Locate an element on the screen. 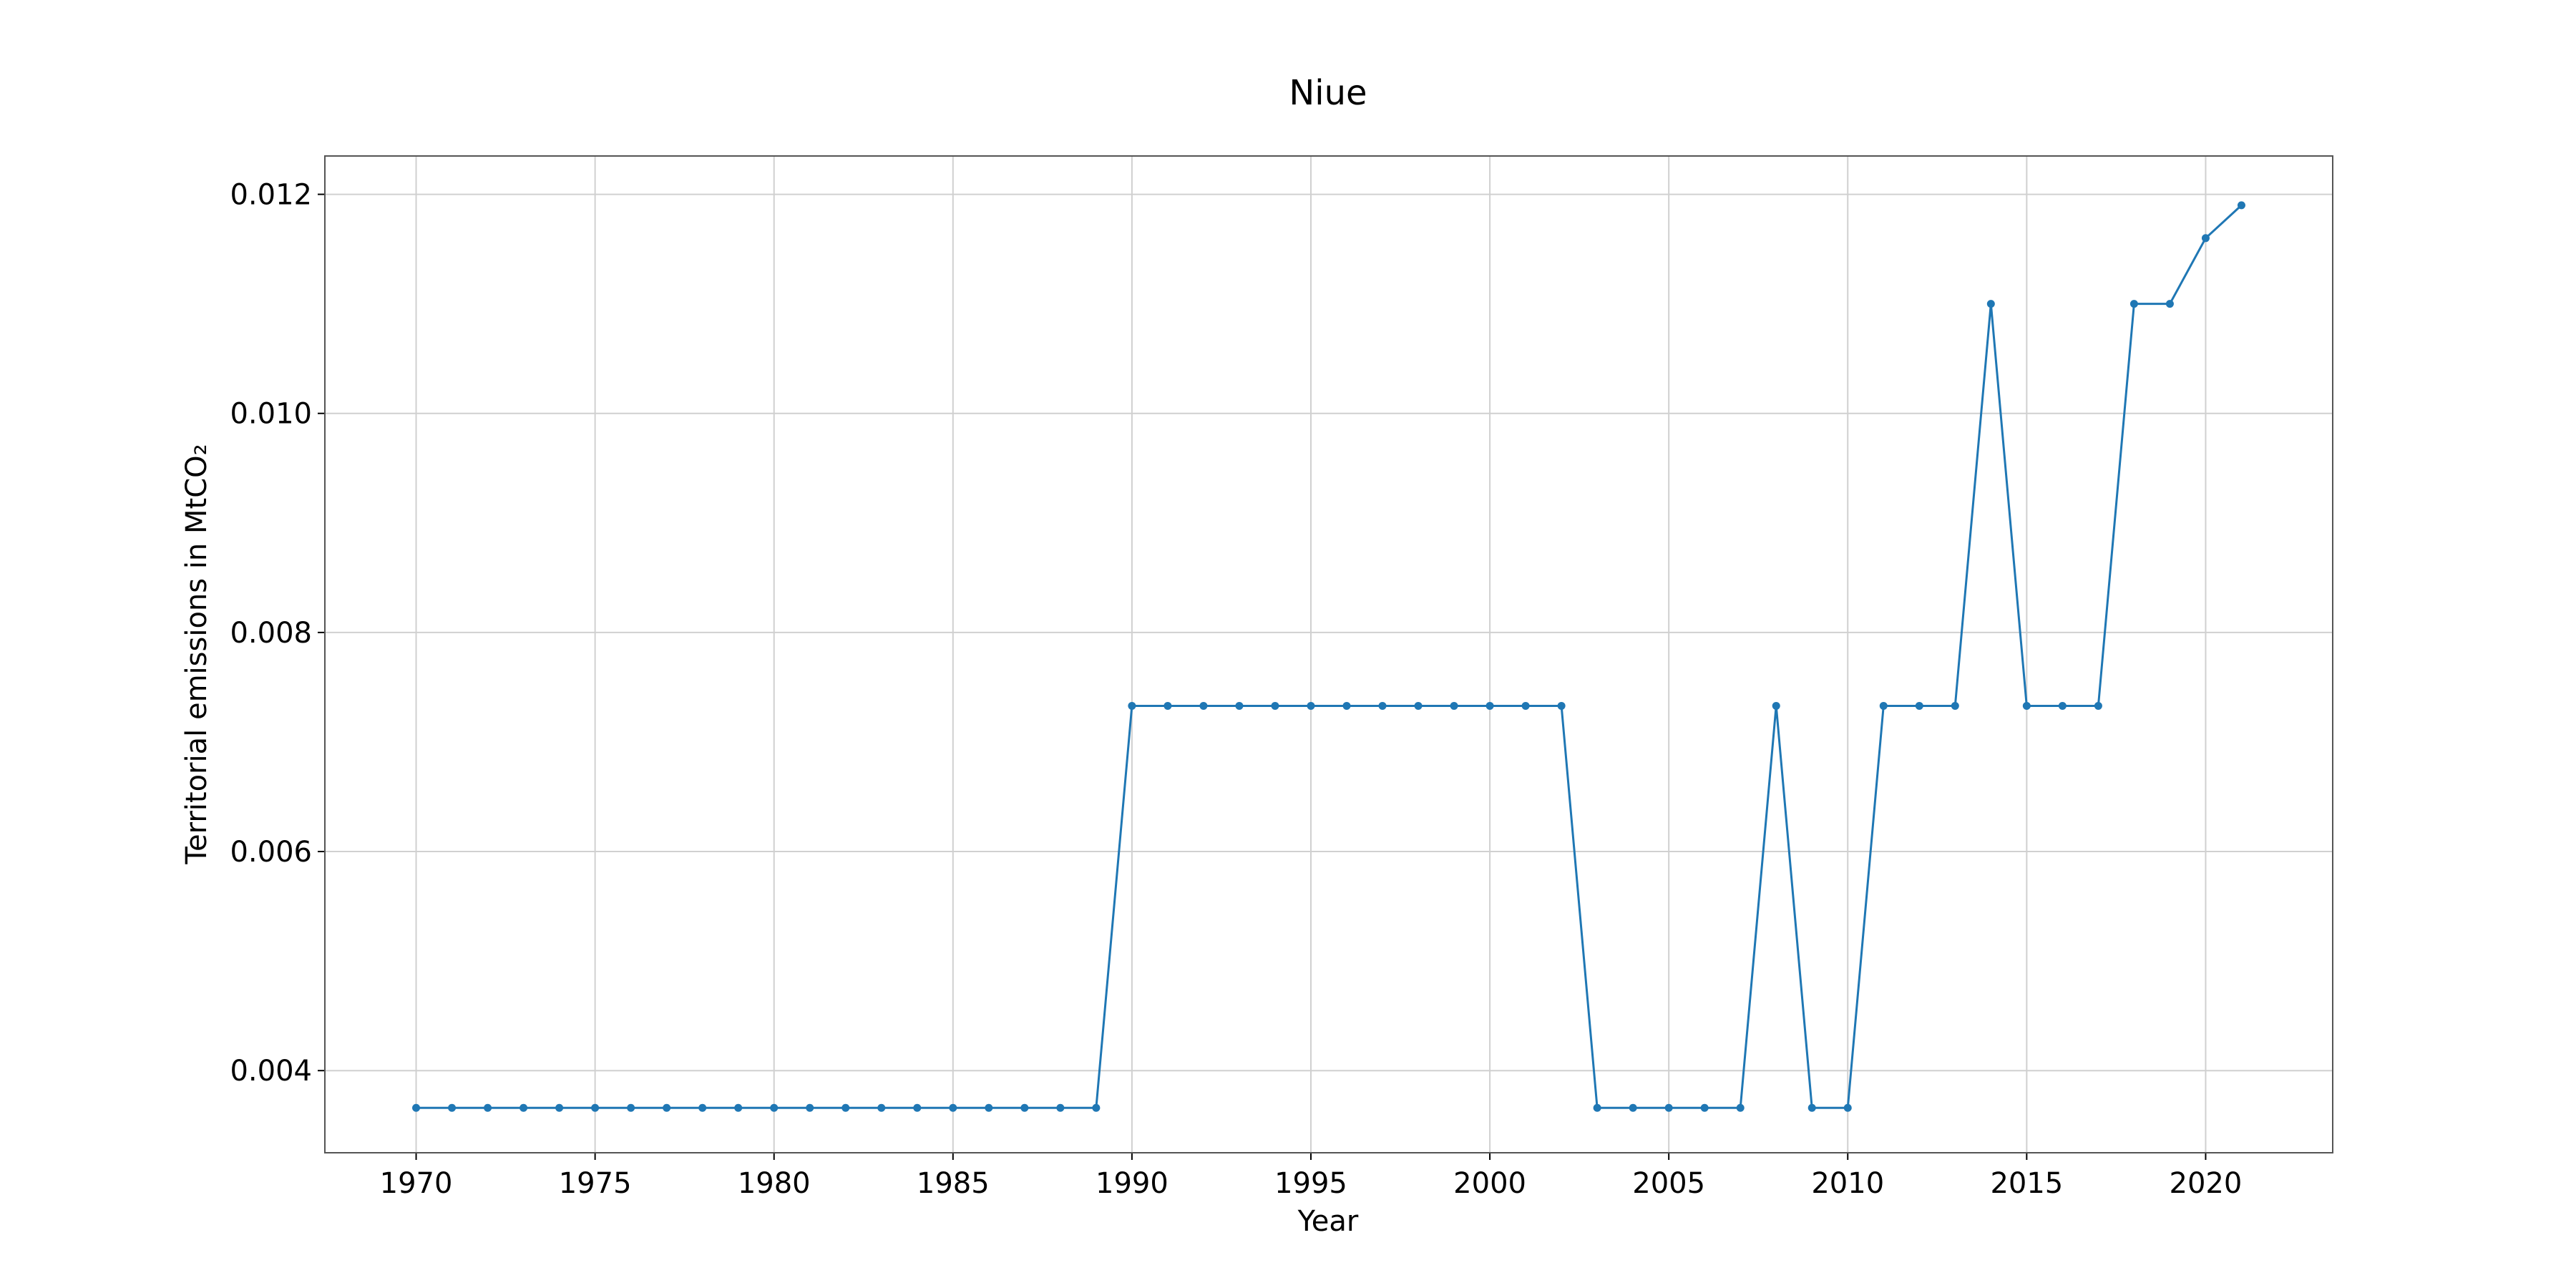  x-tick-label: 2010 is located at coordinates (1847, 1183).